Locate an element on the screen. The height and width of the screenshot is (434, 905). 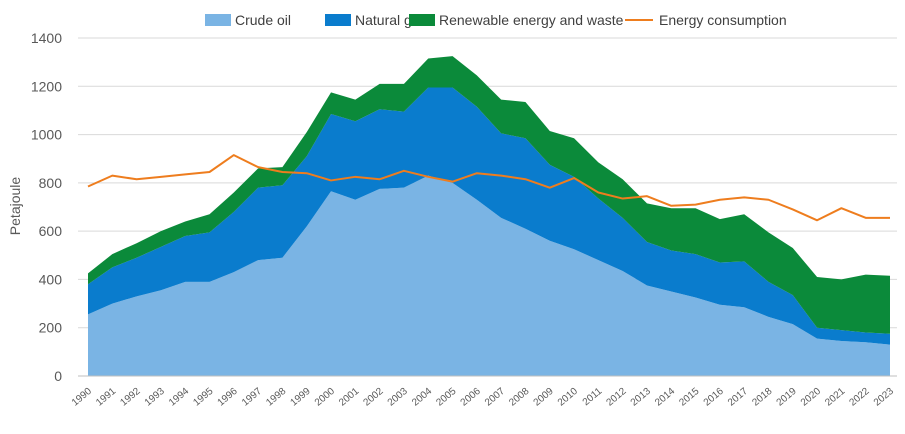
x-tick-label: 2020 is located at coordinates (811, 397).